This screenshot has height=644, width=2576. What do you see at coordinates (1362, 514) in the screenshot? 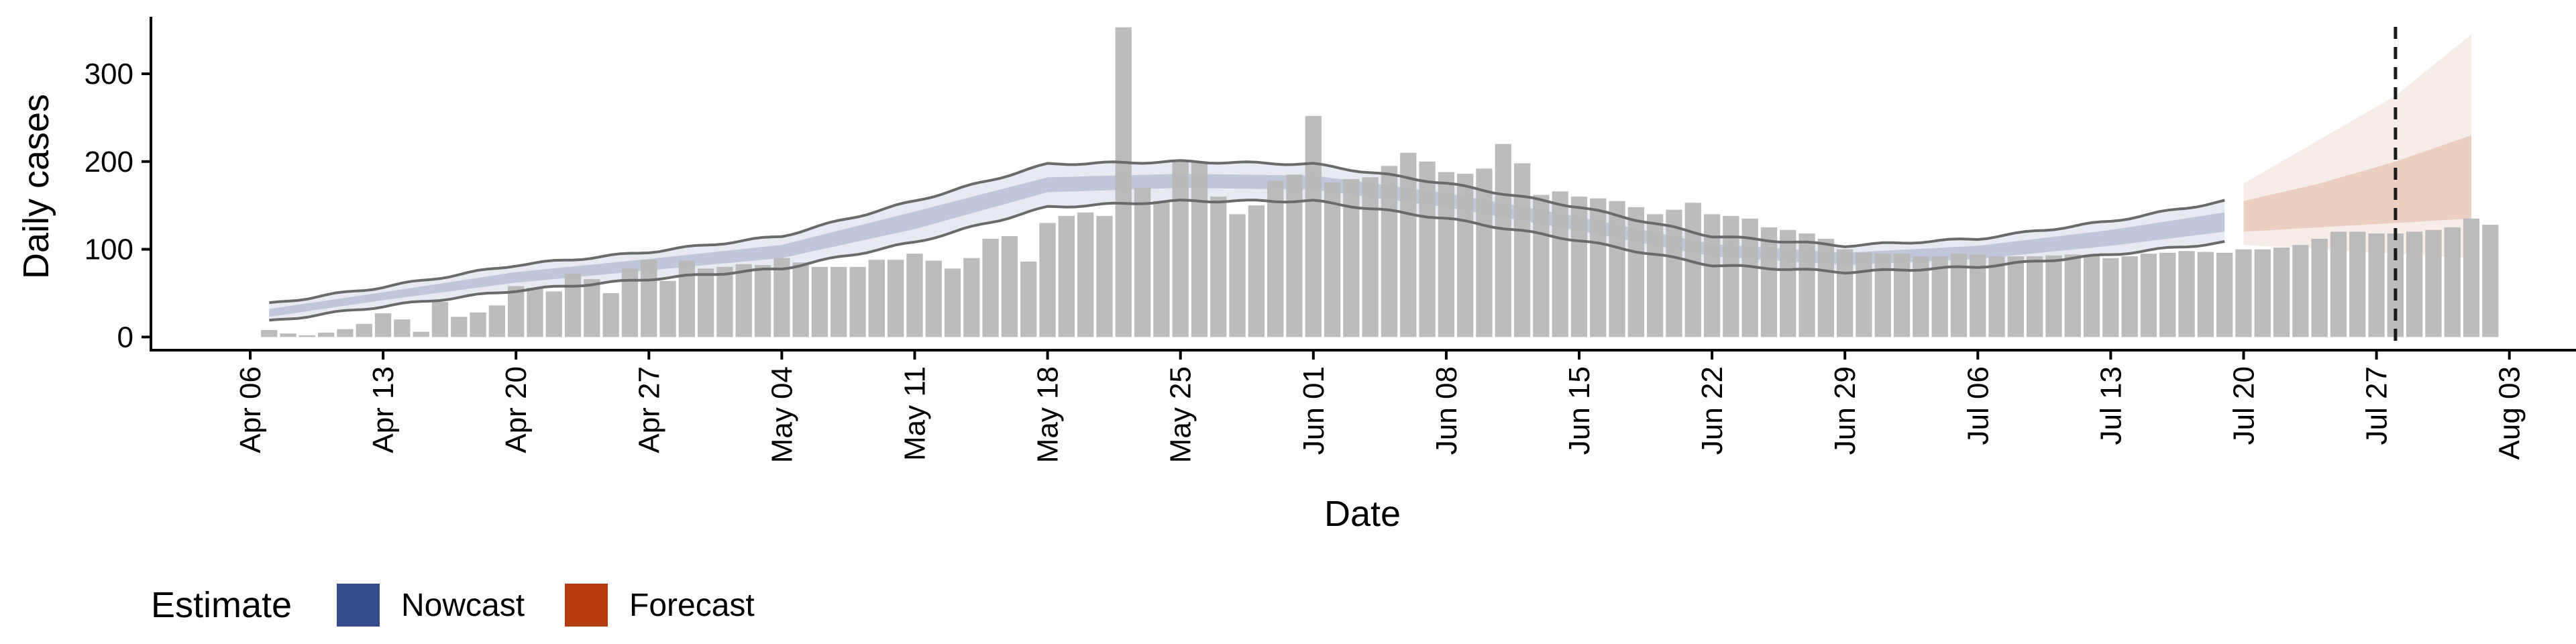
I see `x-axis-title: Date` at bounding box center [1362, 514].